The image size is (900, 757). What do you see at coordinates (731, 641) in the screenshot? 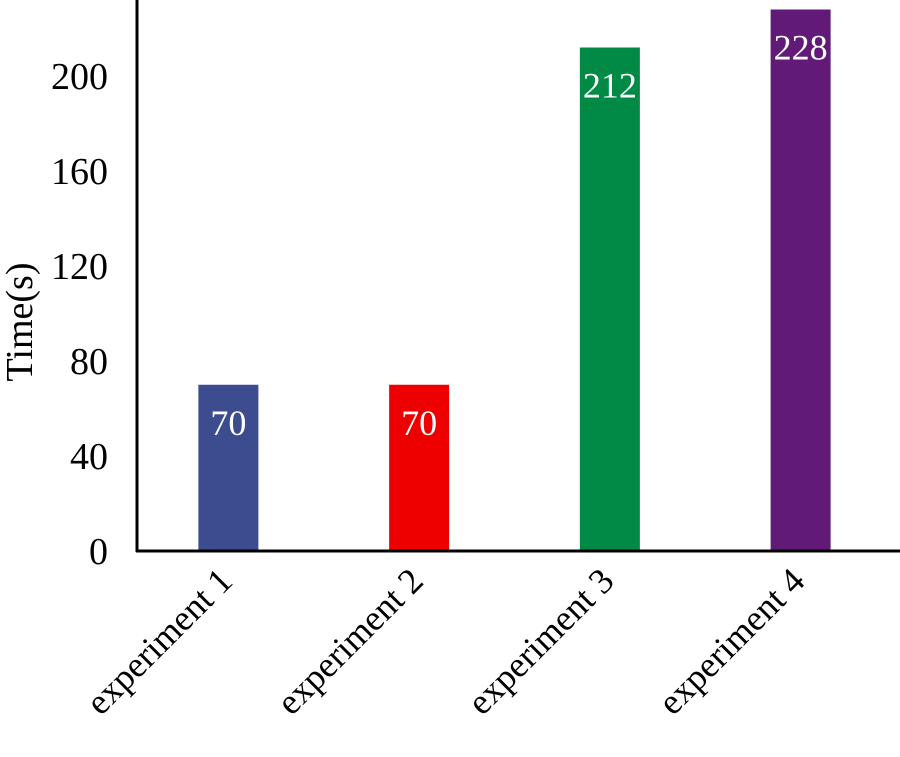
I see `x-category-label: experiment 4` at bounding box center [731, 641].